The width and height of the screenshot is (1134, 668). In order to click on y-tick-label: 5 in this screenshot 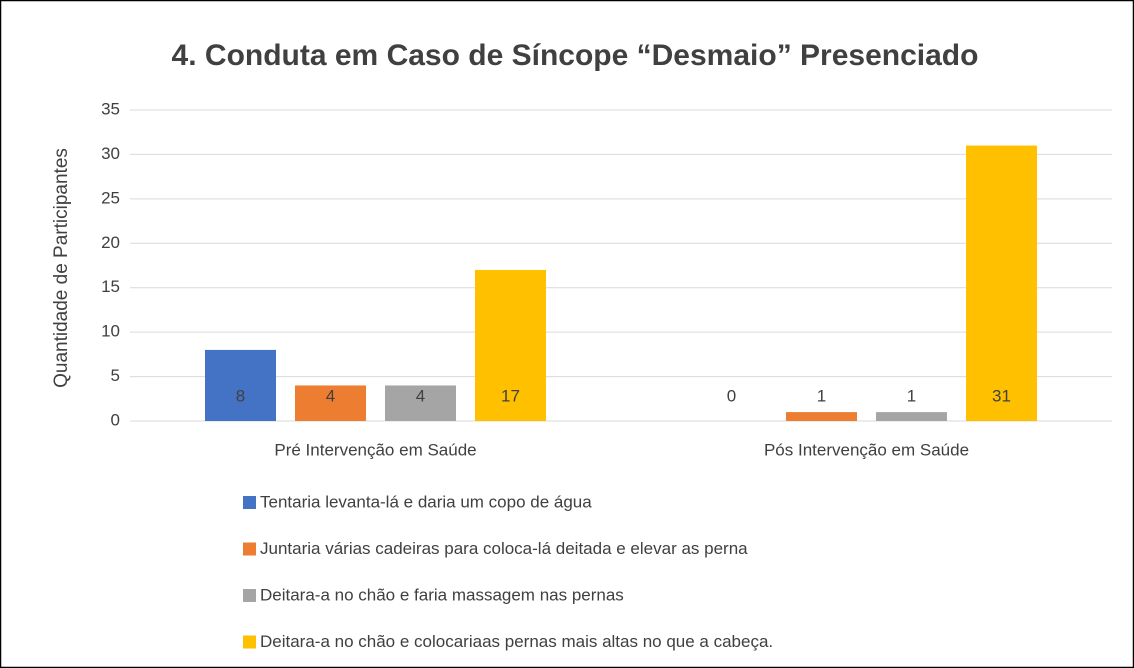, I will do `click(115, 375)`.